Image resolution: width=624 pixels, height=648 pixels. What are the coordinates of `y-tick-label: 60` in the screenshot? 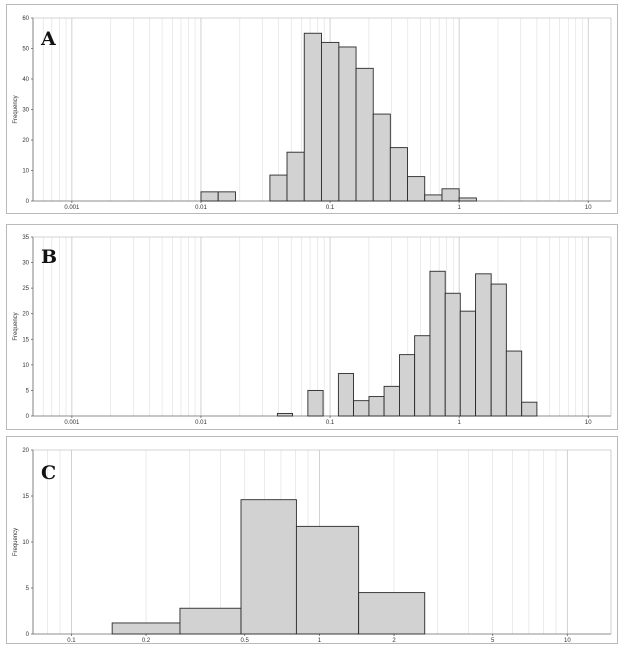 It's located at (25, 19).